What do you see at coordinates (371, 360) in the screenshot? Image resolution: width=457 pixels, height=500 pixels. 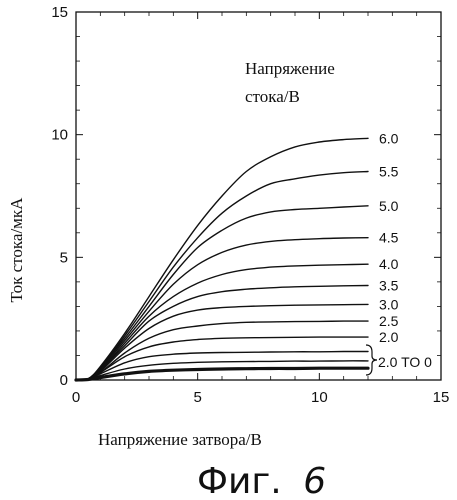 I see `bracket-mark` at bounding box center [371, 360].